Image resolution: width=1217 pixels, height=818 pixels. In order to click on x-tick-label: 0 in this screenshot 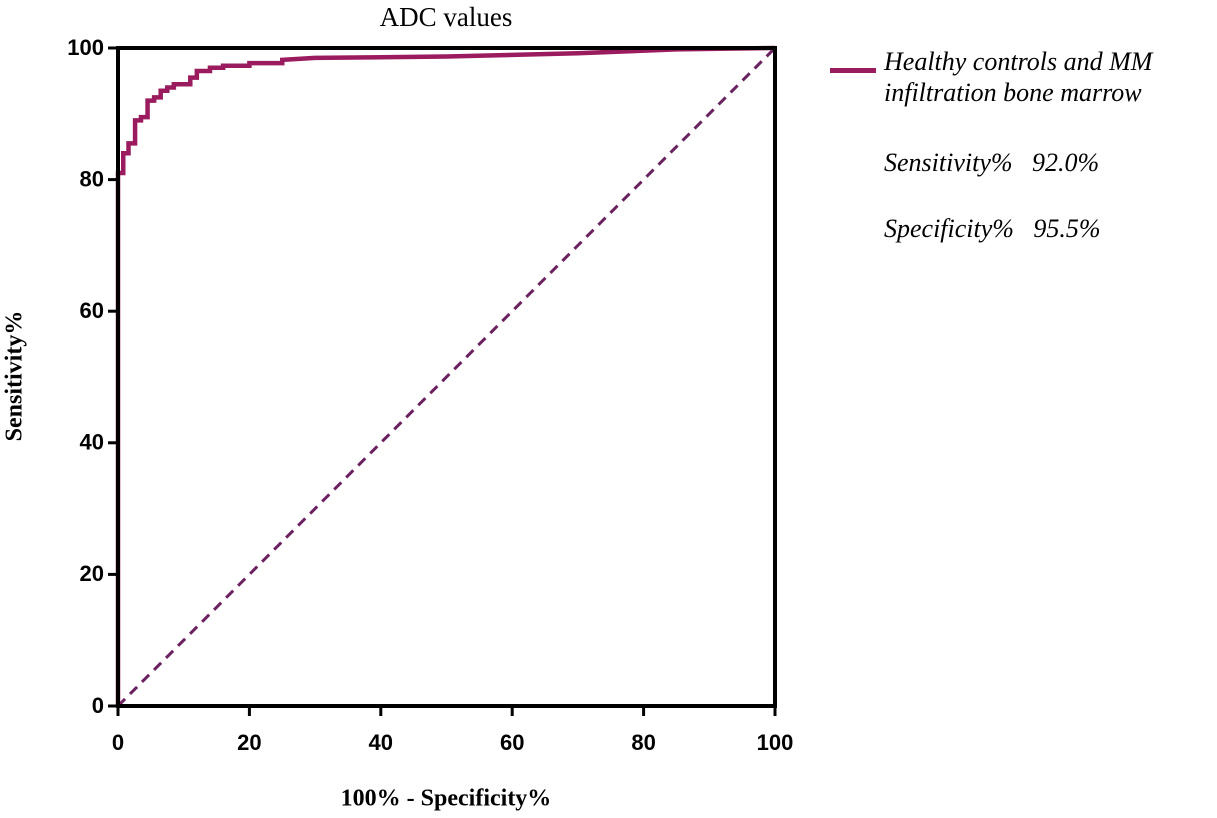, I will do `click(118, 742)`.